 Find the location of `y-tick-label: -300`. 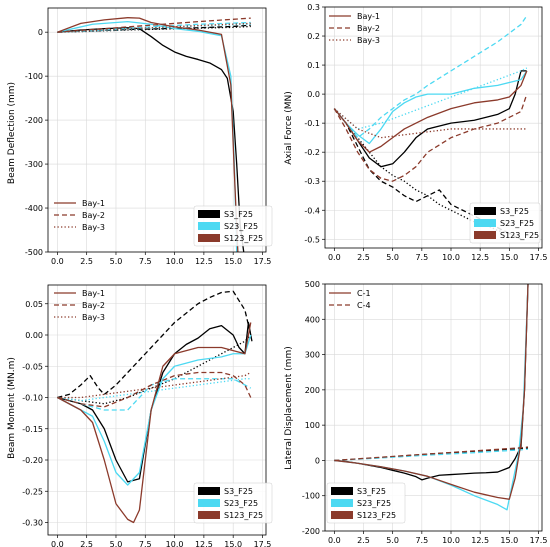

y-tick-label: -300 is located at coordinates (34, 164).